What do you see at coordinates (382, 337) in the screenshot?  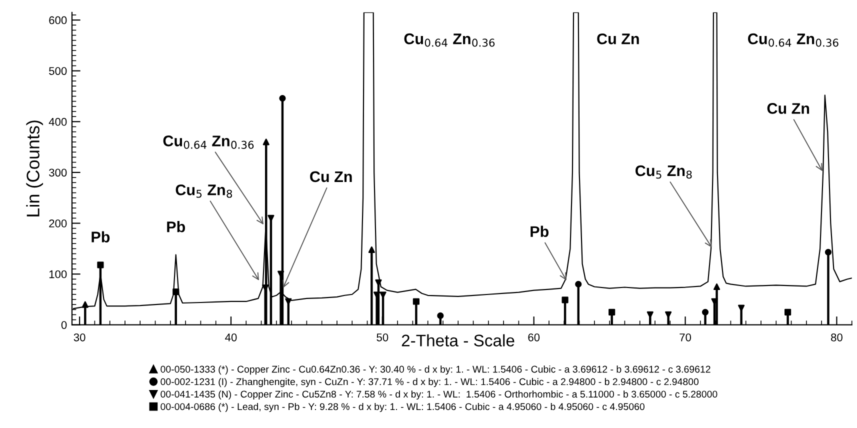 I see `x-tick-label: 50` at bounding box center [382, 337].